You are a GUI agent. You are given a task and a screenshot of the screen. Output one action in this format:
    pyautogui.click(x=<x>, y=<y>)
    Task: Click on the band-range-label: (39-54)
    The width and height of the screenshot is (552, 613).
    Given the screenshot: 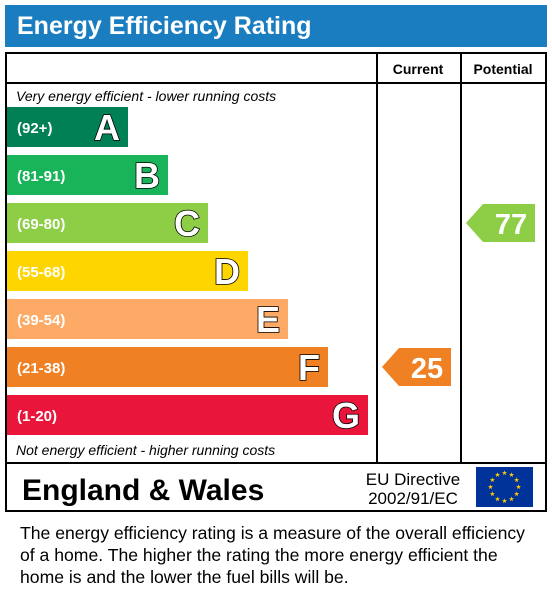 What is the action you would take?
    pyautogui.click(x=41, y=320)
    